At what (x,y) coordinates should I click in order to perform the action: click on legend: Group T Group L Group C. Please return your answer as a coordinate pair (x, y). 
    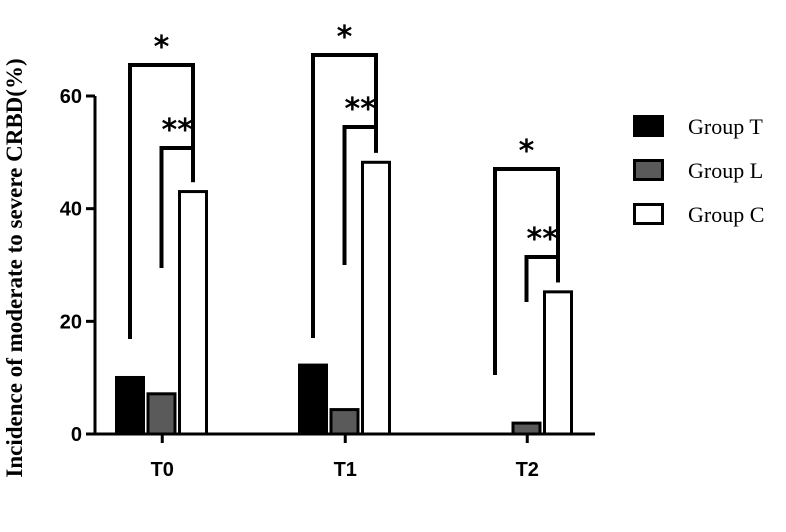
    Looking at the image, I should click on (698, 170).